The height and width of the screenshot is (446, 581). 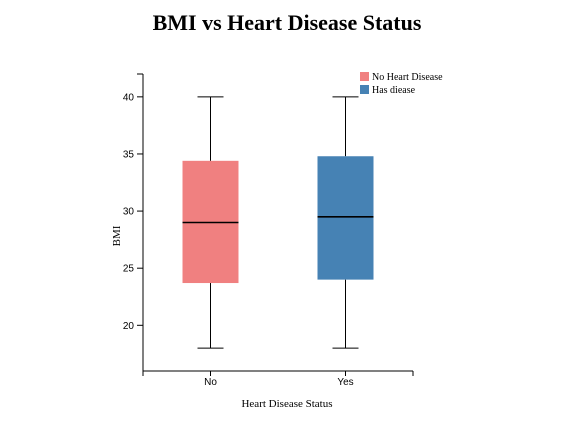 I want to click on x-tick-label-yes: Yes, so click(x=345, y=382).